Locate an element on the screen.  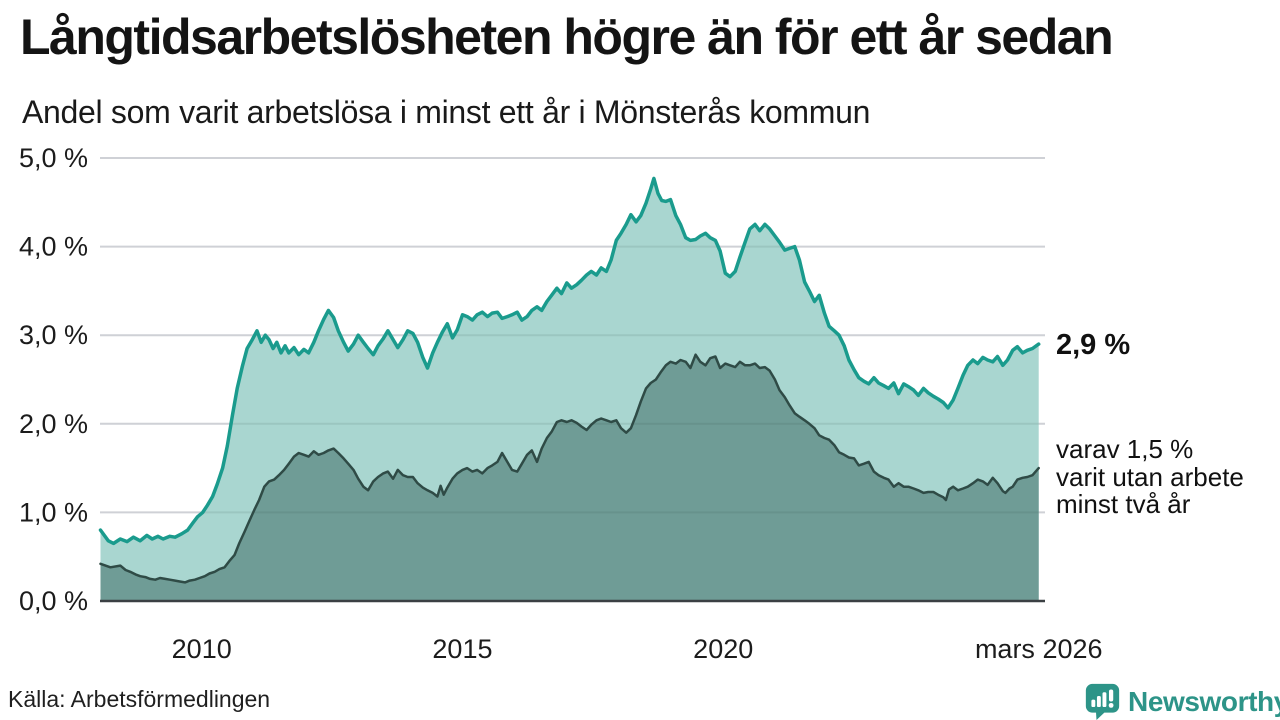
x-tick-label: 2020 is located at coordinates (723, 649).